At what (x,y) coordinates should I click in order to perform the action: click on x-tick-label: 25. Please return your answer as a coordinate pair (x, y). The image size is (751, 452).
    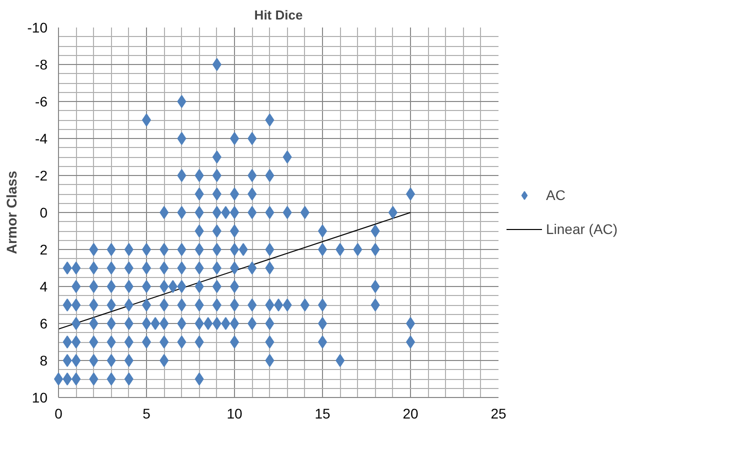
    Looking at the image, I should click on (498, 414).